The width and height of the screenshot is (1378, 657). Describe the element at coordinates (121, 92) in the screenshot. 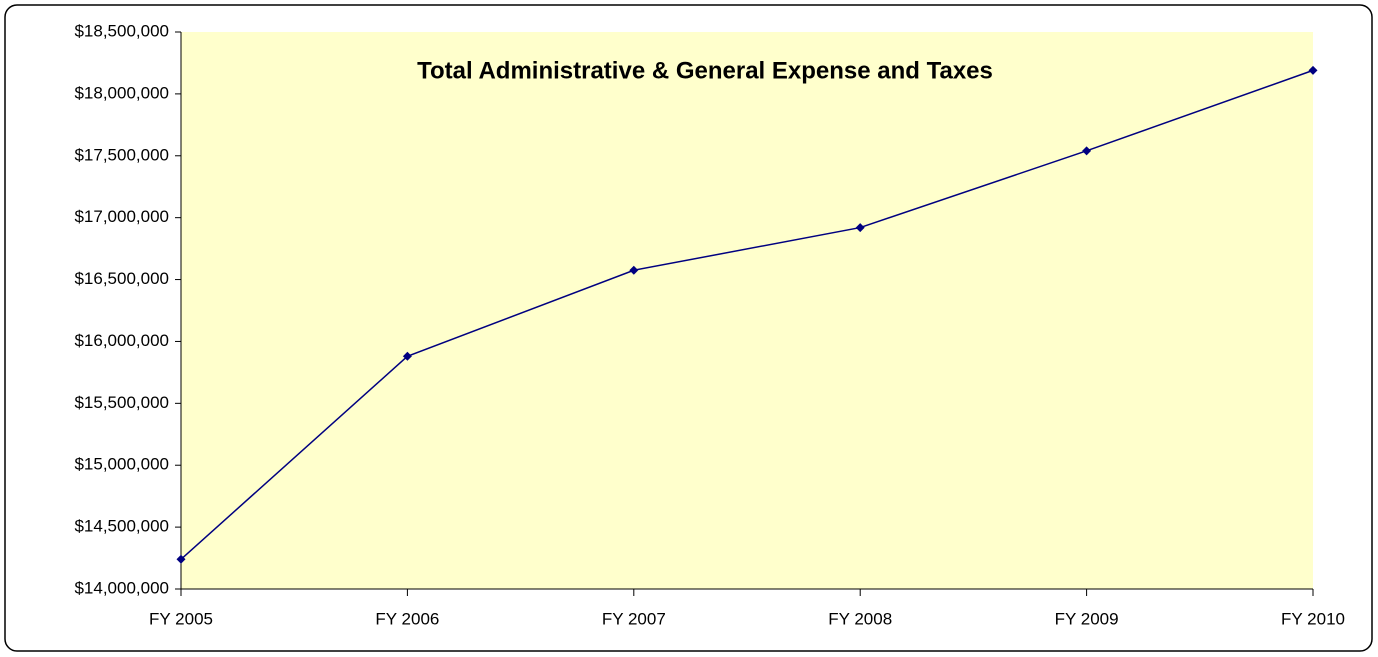

I see `y-tick-label: $18,000,000` at that location.